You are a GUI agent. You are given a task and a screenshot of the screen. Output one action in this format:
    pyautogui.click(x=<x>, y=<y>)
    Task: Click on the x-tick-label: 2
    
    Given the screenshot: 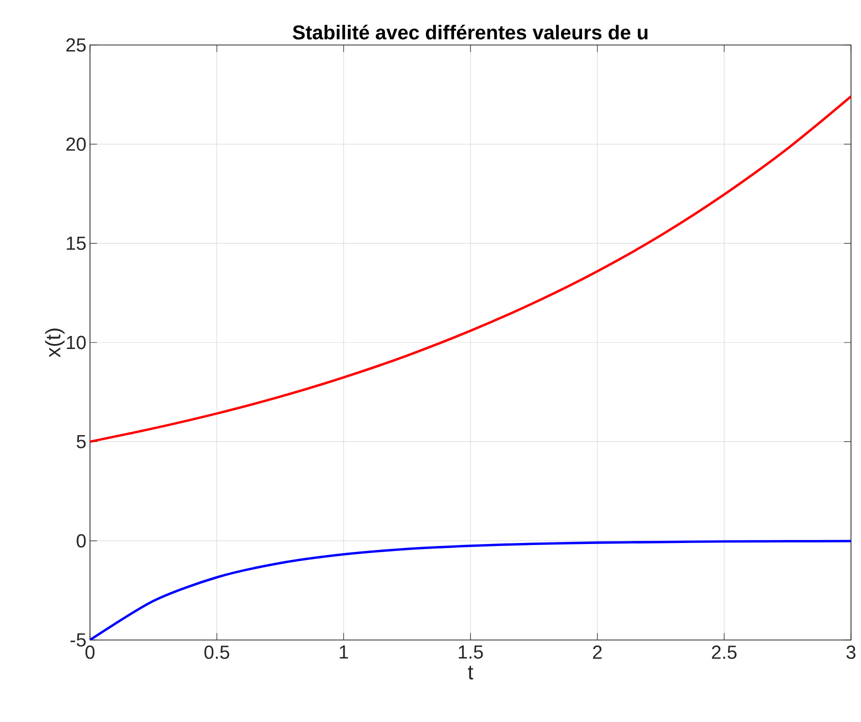 What is the action you would take?
    pyautogui.click(x=597, y=652)
    